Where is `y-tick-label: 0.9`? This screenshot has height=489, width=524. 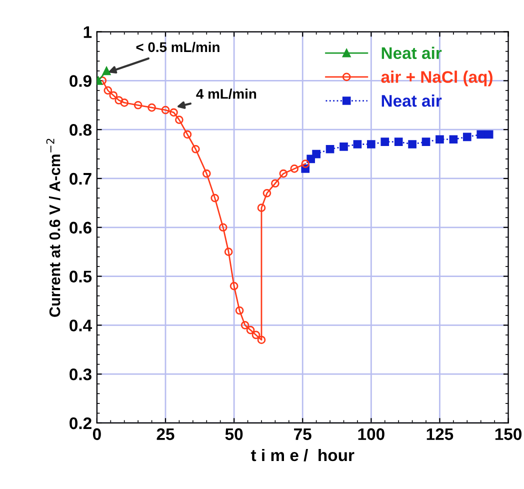
y-tick-label: 0.9 is located at coordinates (81, 81).